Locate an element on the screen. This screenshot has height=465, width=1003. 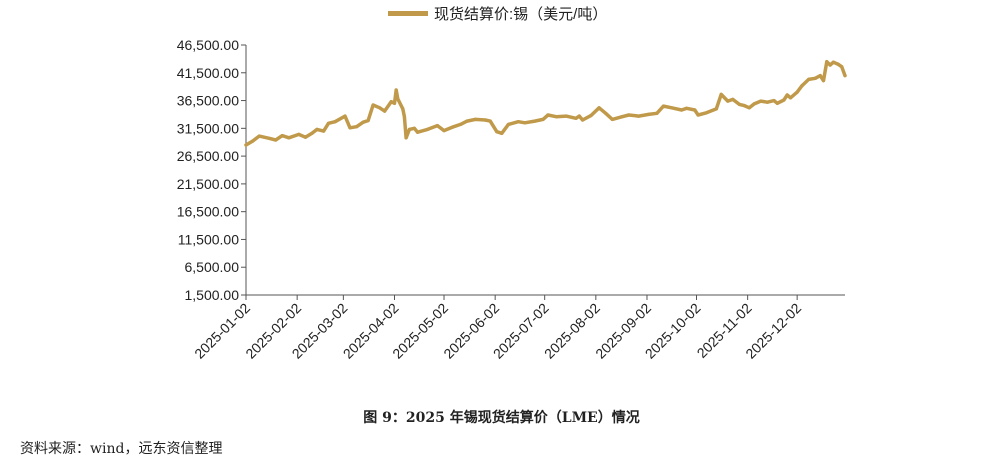
chart-legend: 现货结算价:锡（美元/吨） is located at coordinates (497, 13).